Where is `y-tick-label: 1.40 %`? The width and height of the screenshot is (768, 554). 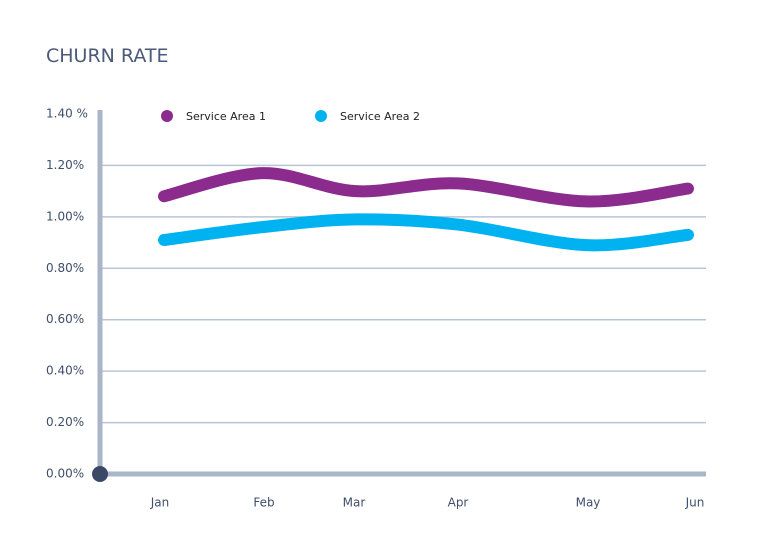
y-tick-label: 1.40 % is located at coordinates (67, 114).